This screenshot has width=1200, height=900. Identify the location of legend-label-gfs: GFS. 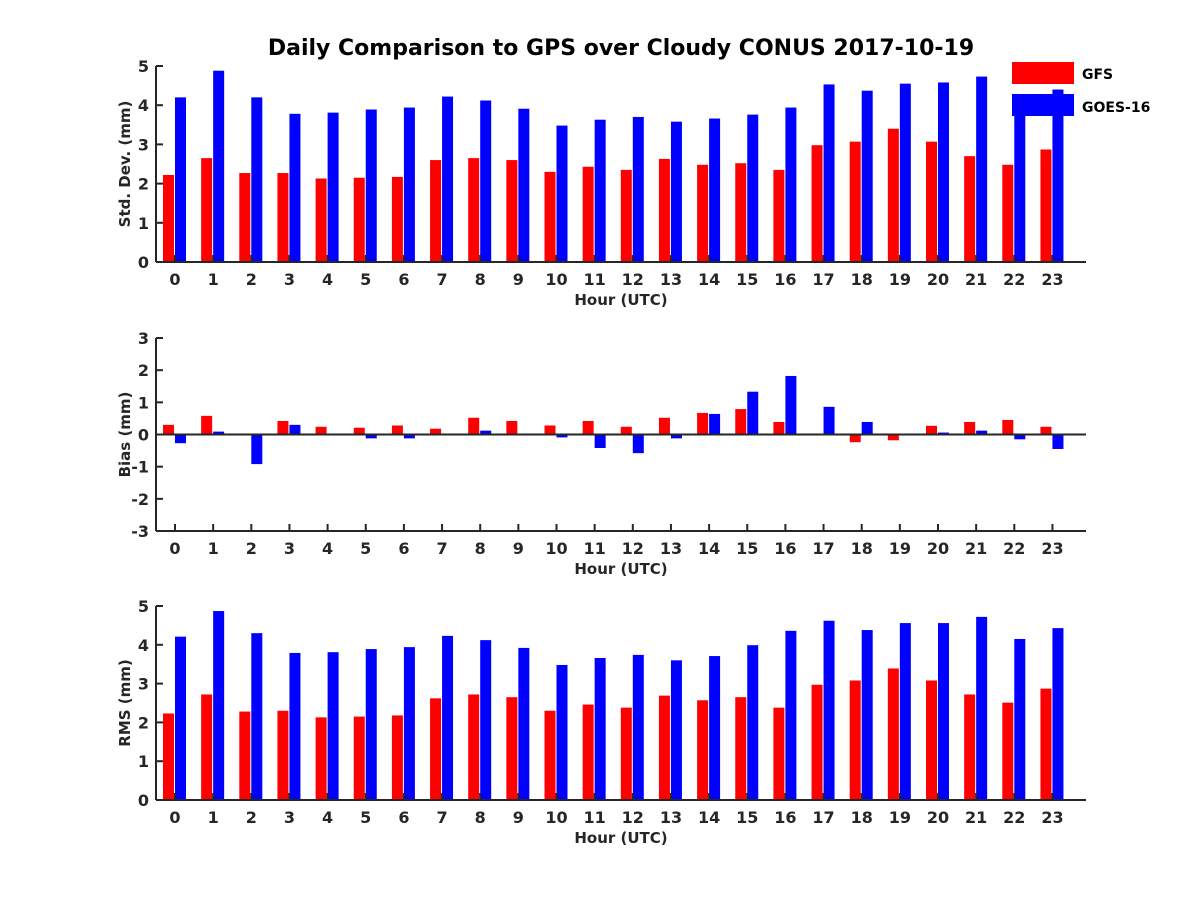
(1097, 75).